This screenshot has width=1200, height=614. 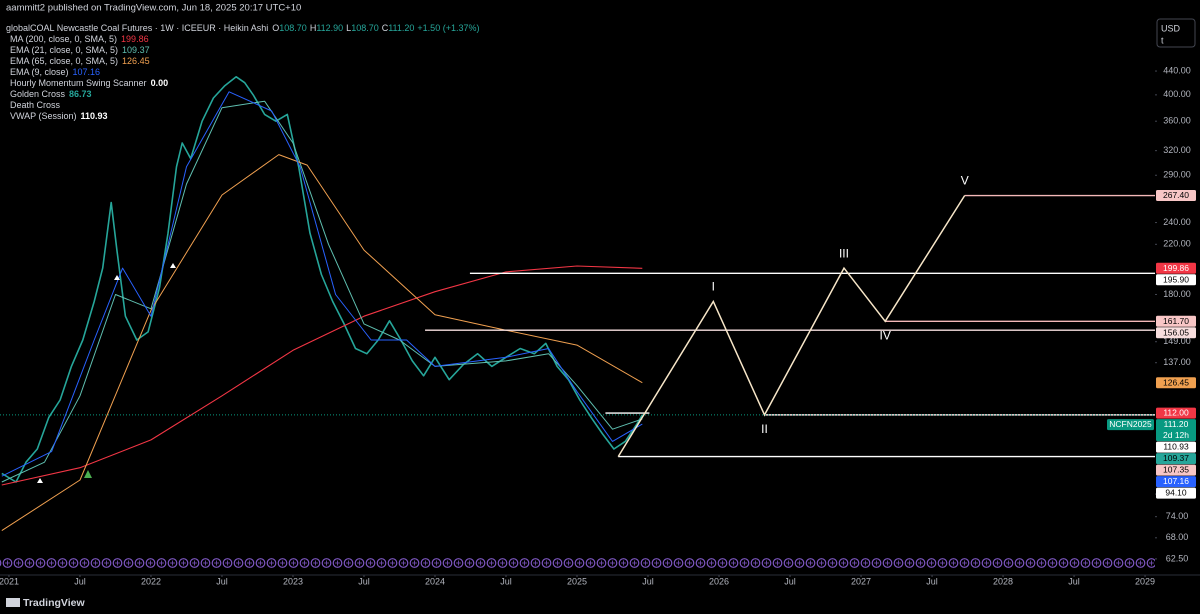 I want to click on indicator-name: Death Cross, so click(x=35, y=105).